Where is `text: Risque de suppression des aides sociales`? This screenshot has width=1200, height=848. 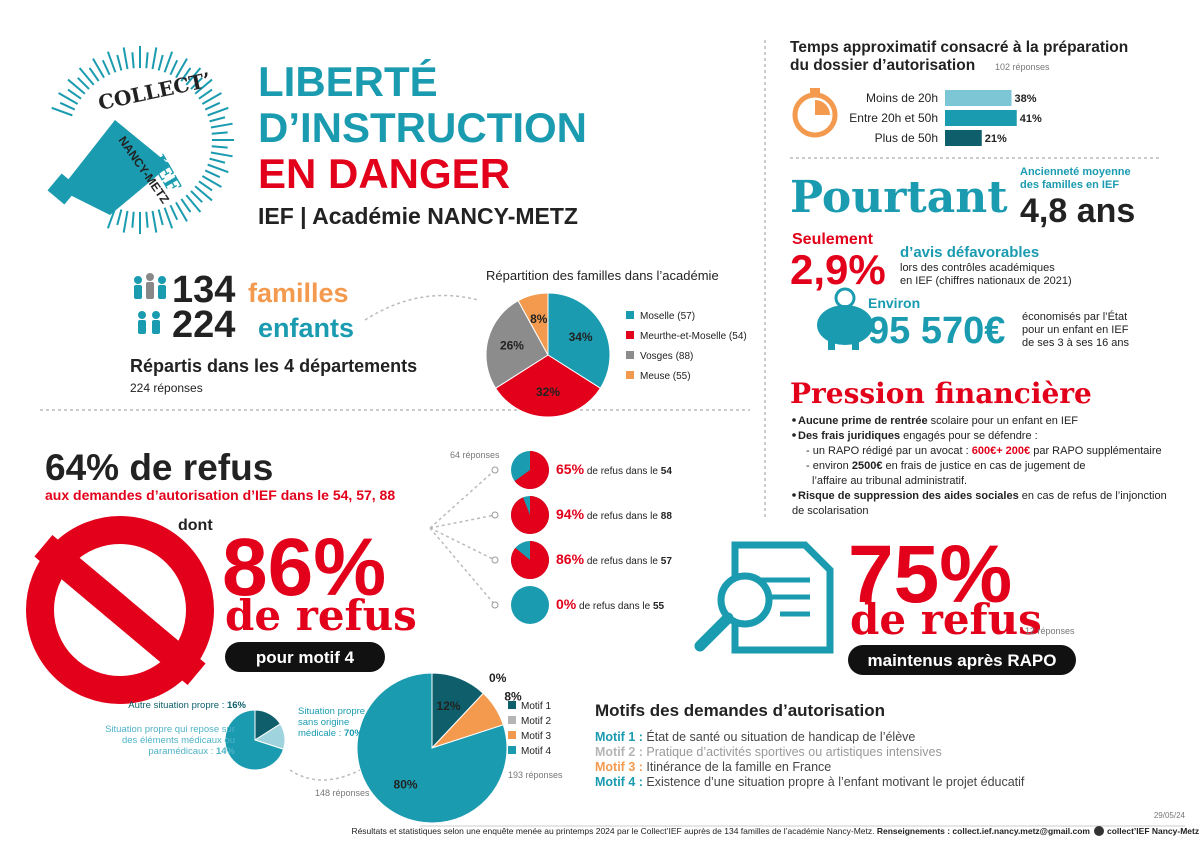 text: Risque de suppression des aides sociales is located at coordinates (908, 496).